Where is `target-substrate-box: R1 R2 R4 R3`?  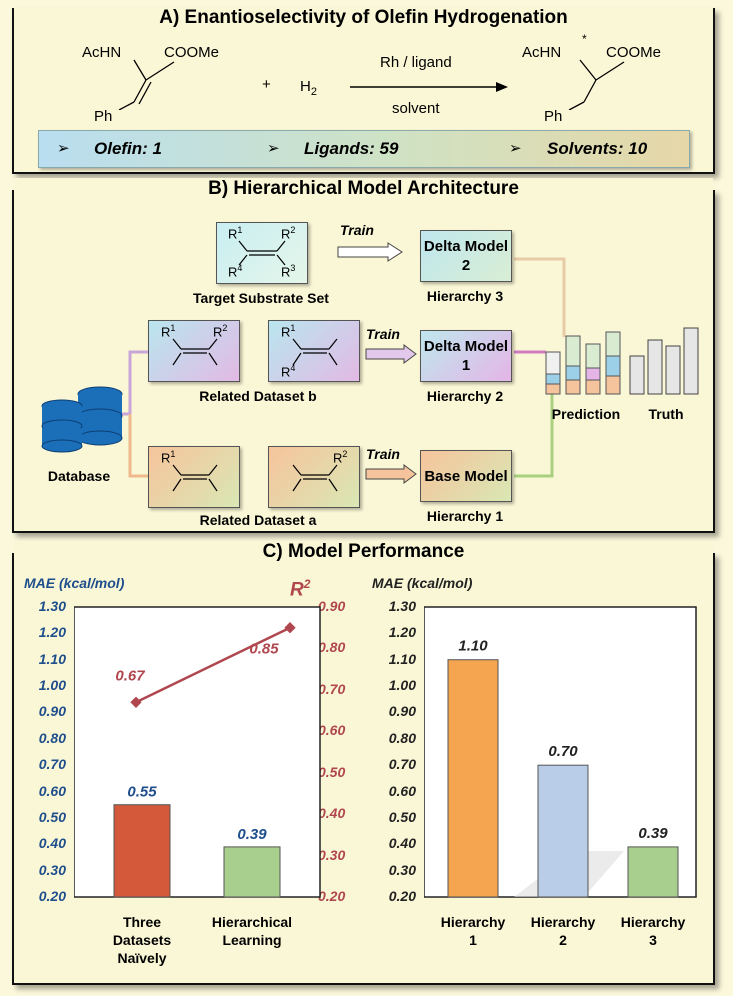
target-substrate-box: R1 R2 R4 R3 is located at coordinates (262, 253).